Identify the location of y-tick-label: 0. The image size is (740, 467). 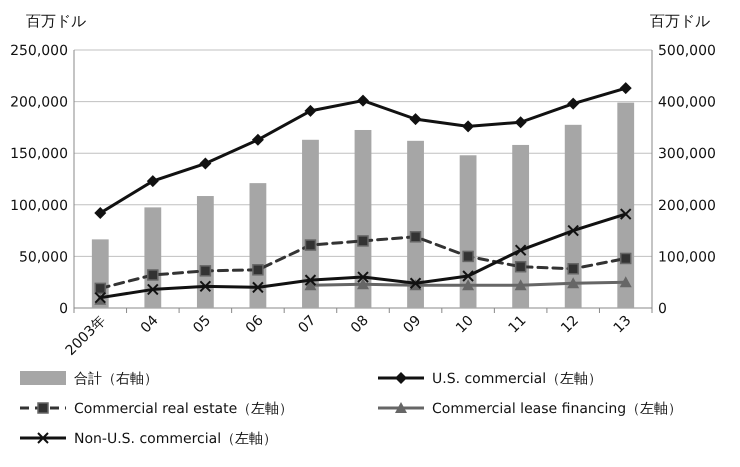
(63, 309).